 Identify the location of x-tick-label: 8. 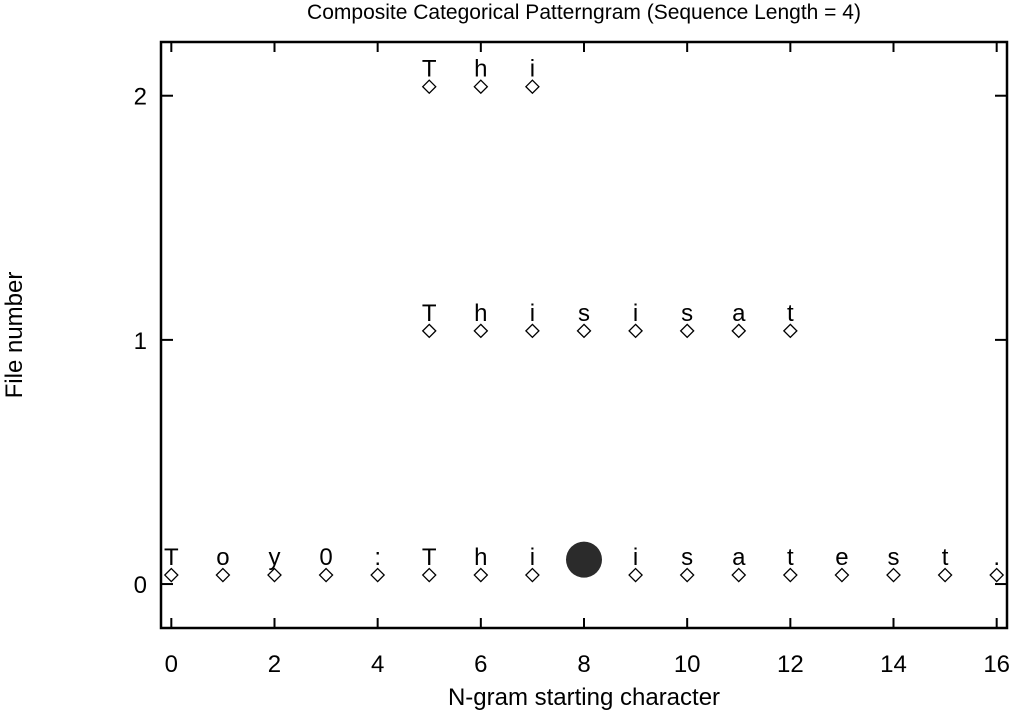
(583, 664).